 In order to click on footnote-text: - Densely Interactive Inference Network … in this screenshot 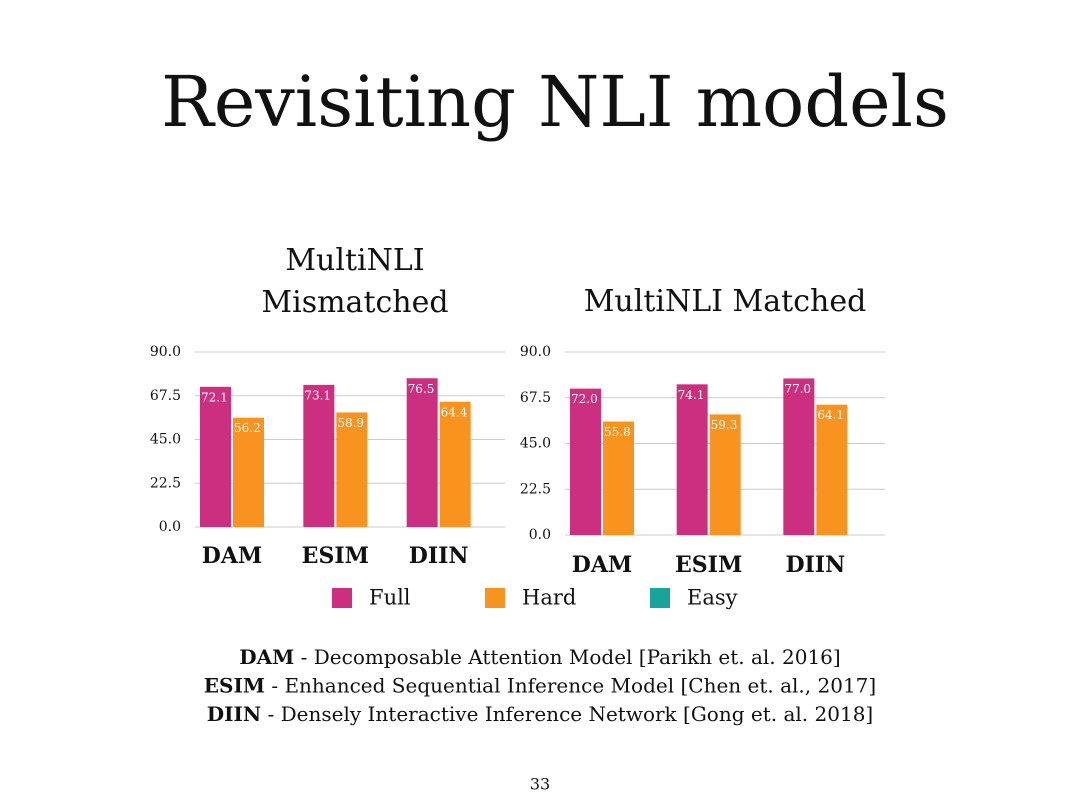, I will do `click(567, 714)`.